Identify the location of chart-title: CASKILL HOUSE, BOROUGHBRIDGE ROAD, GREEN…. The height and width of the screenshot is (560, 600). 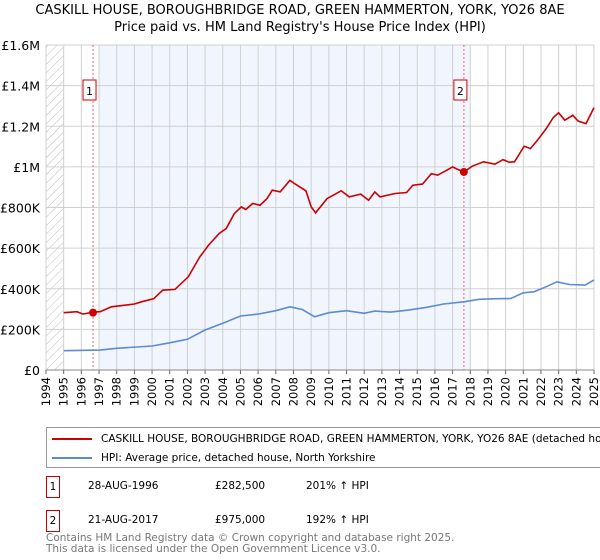
(300, 10).